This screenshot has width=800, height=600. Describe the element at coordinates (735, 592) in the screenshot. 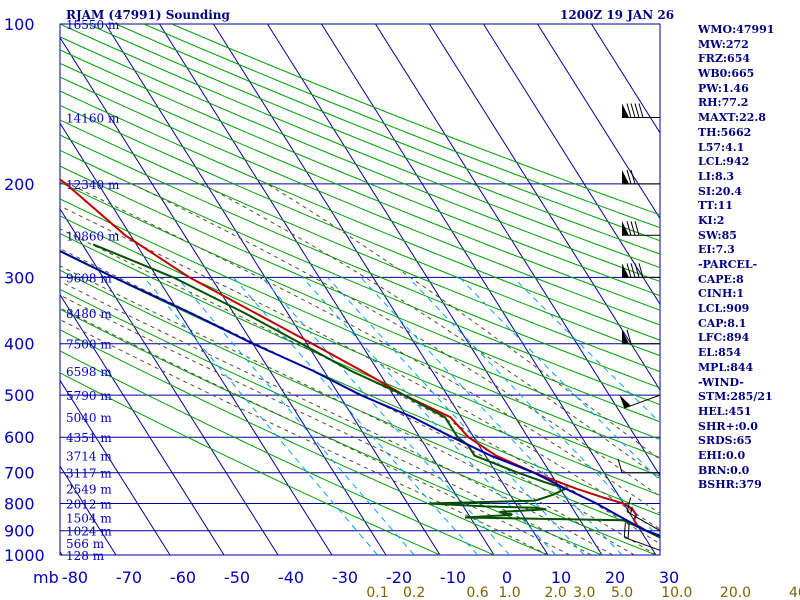

I see `mixing-ratio-label: 20.0` at that location.